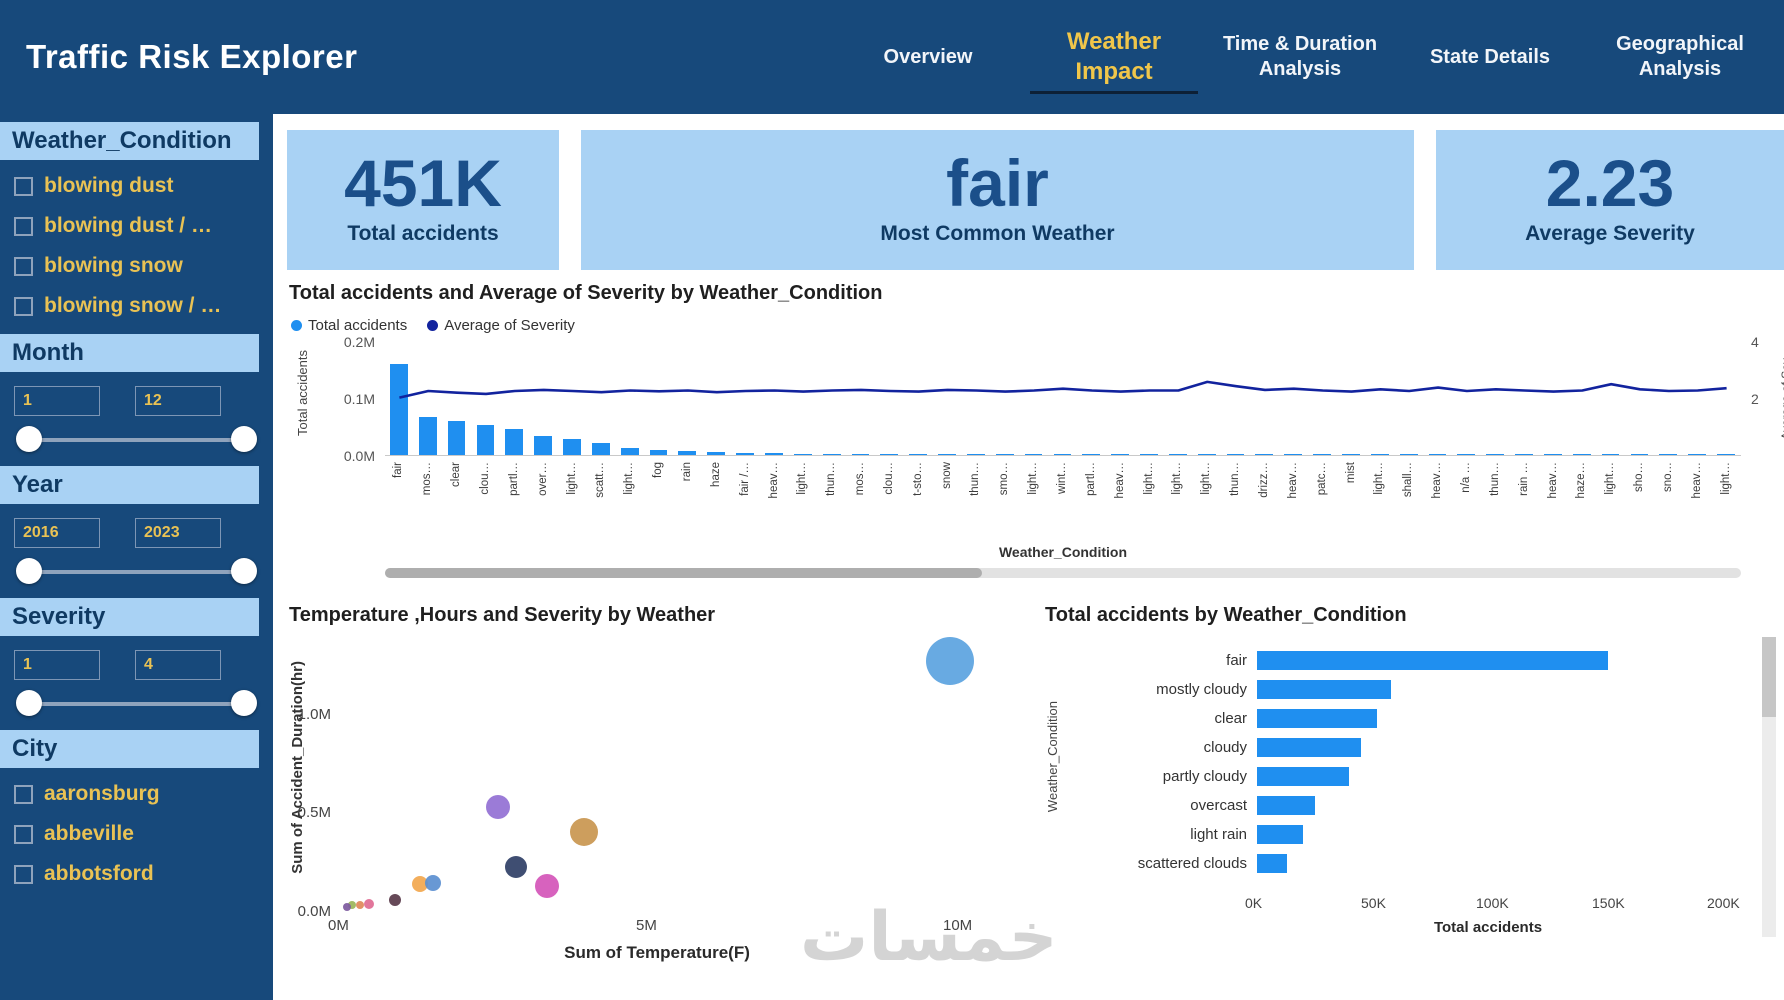  What do you see at coordinates (178, 401) in the screenshot?
I see `range-max-input-month` at bounding box center [178, 401].